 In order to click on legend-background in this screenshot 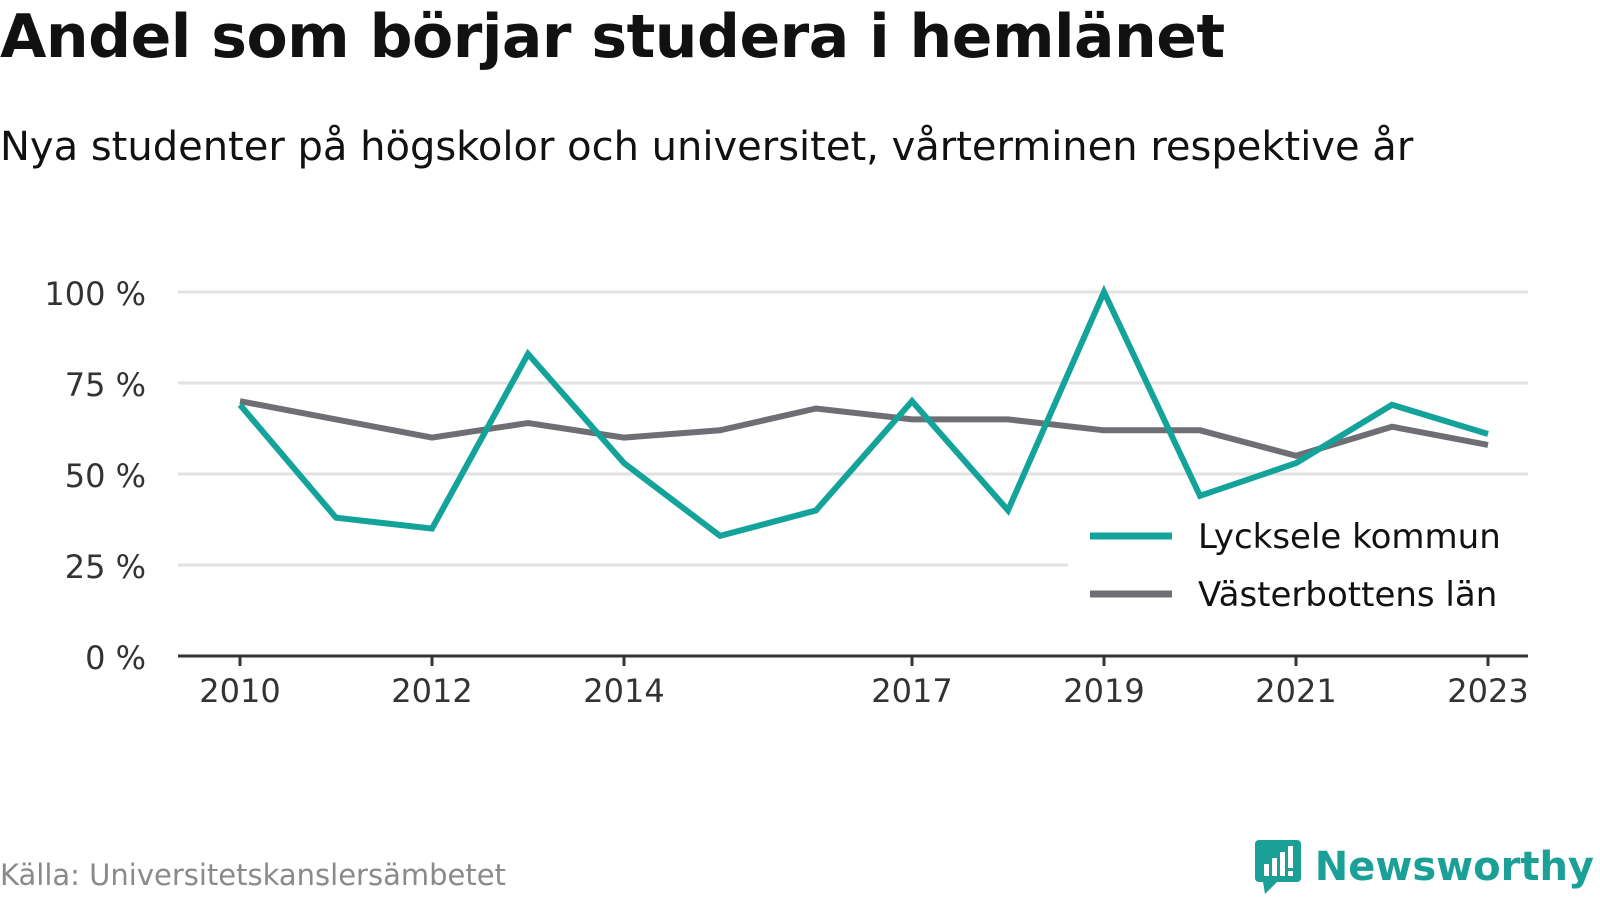, I will do `click(1303, 568)`.